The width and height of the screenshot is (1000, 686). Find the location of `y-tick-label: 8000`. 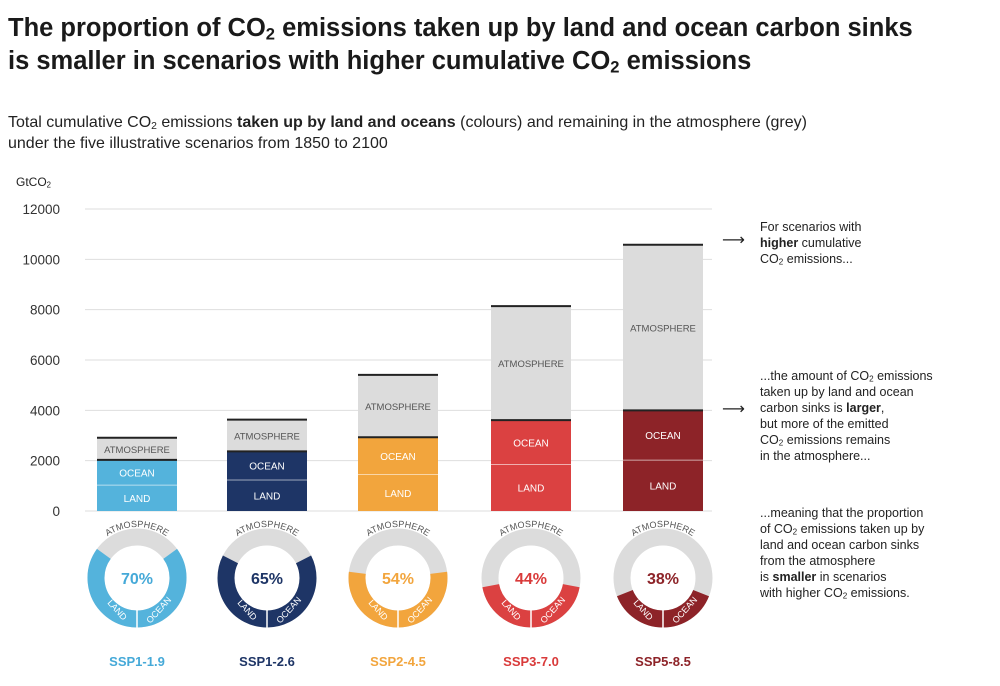

y-tick-label: 8000 is located at coordinates (45, 310).